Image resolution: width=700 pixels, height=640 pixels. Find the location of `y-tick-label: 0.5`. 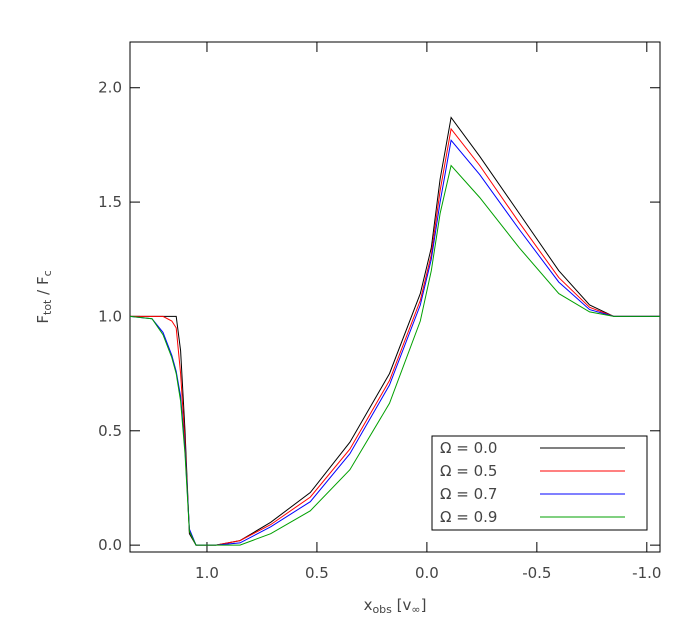

y-tick-label: 0.5 is located at coordinates (110, 431).